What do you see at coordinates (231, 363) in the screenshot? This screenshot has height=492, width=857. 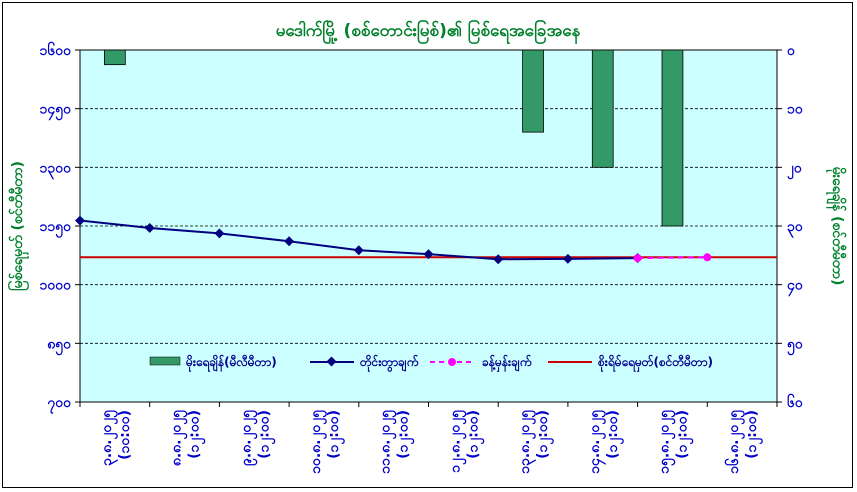 I see `legend-rain-label: မိုးရေချိန်(မီလီမီတာ)` at bounding box center [231, 363].